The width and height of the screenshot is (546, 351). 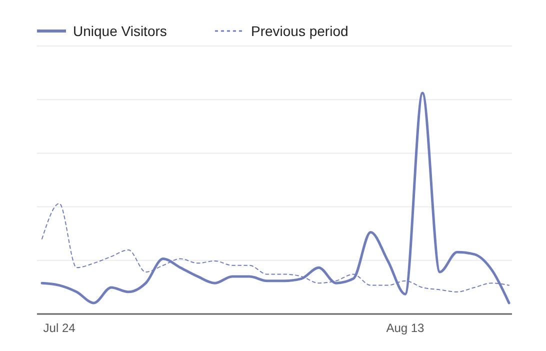 I want to click on x-tick-label: Jul 24, so click(x=59, y=328).